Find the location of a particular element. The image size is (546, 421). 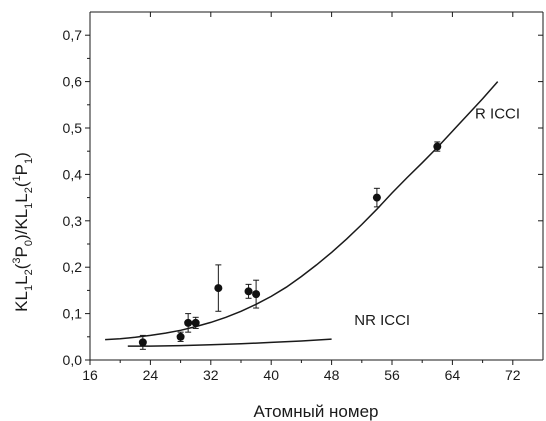

y-tick-label: 0,2 is located at coordinates (73, 267).